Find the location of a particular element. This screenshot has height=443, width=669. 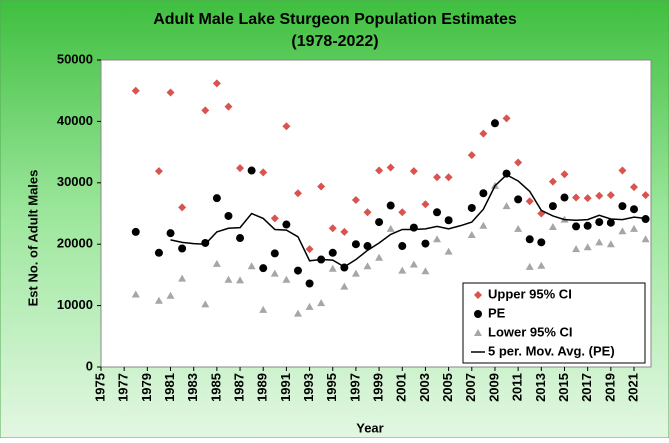

legend-box is located at coordinates (554, 323).